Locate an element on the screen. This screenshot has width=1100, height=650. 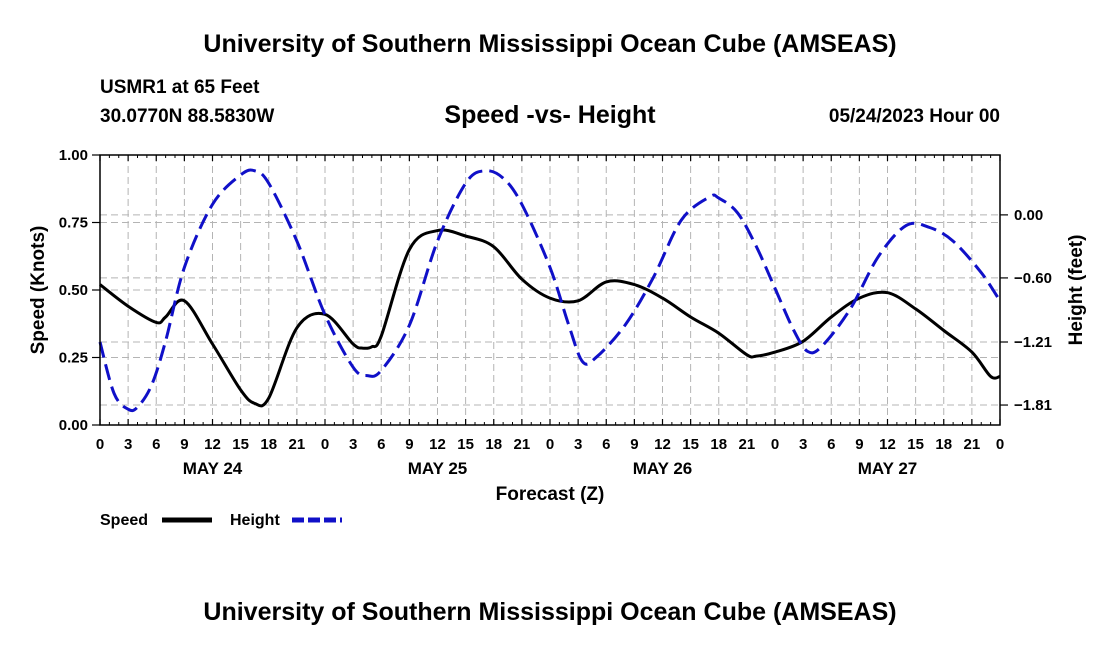
y-tick-label-left: 0.00 is located at coordinates (73, 425).